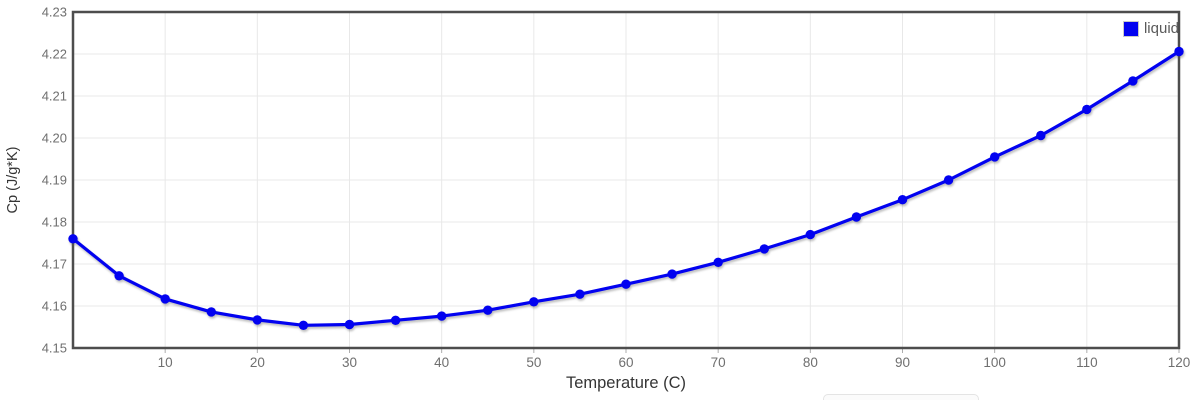 Image resolution: width=1200 pixels, height=400 pixels. Describe the element at coordinates (718, 362) in the screenshot. I see `svg-text: 70` at that location.